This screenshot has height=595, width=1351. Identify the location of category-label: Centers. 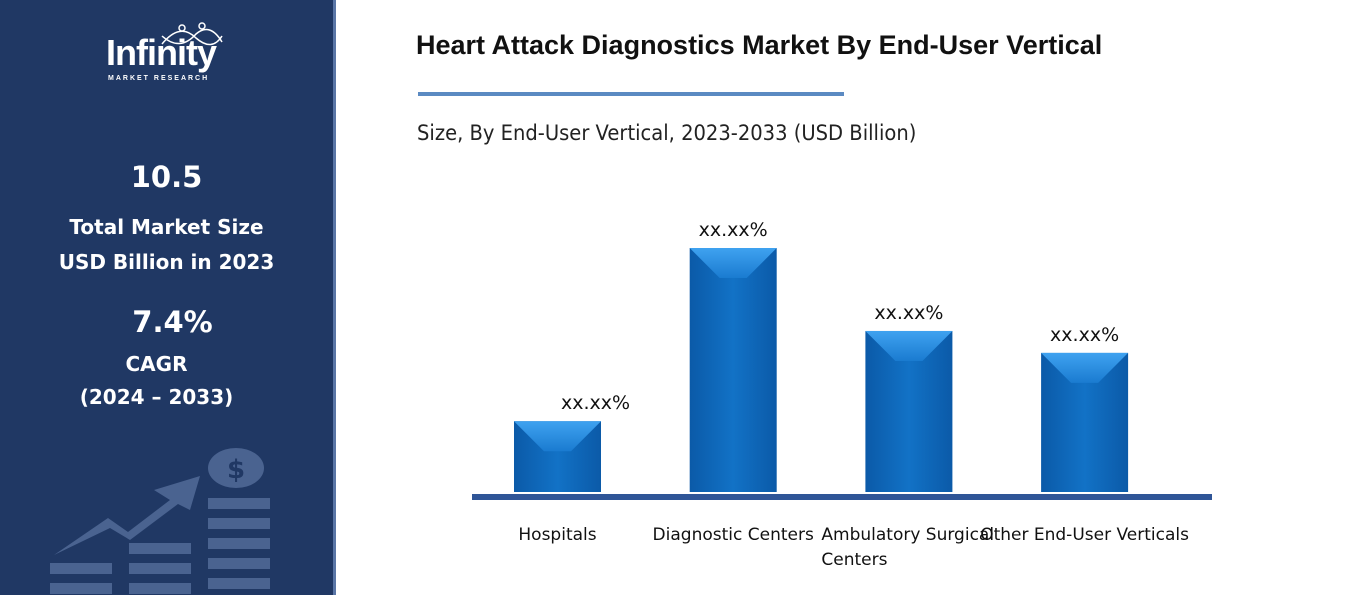
(854, 560).